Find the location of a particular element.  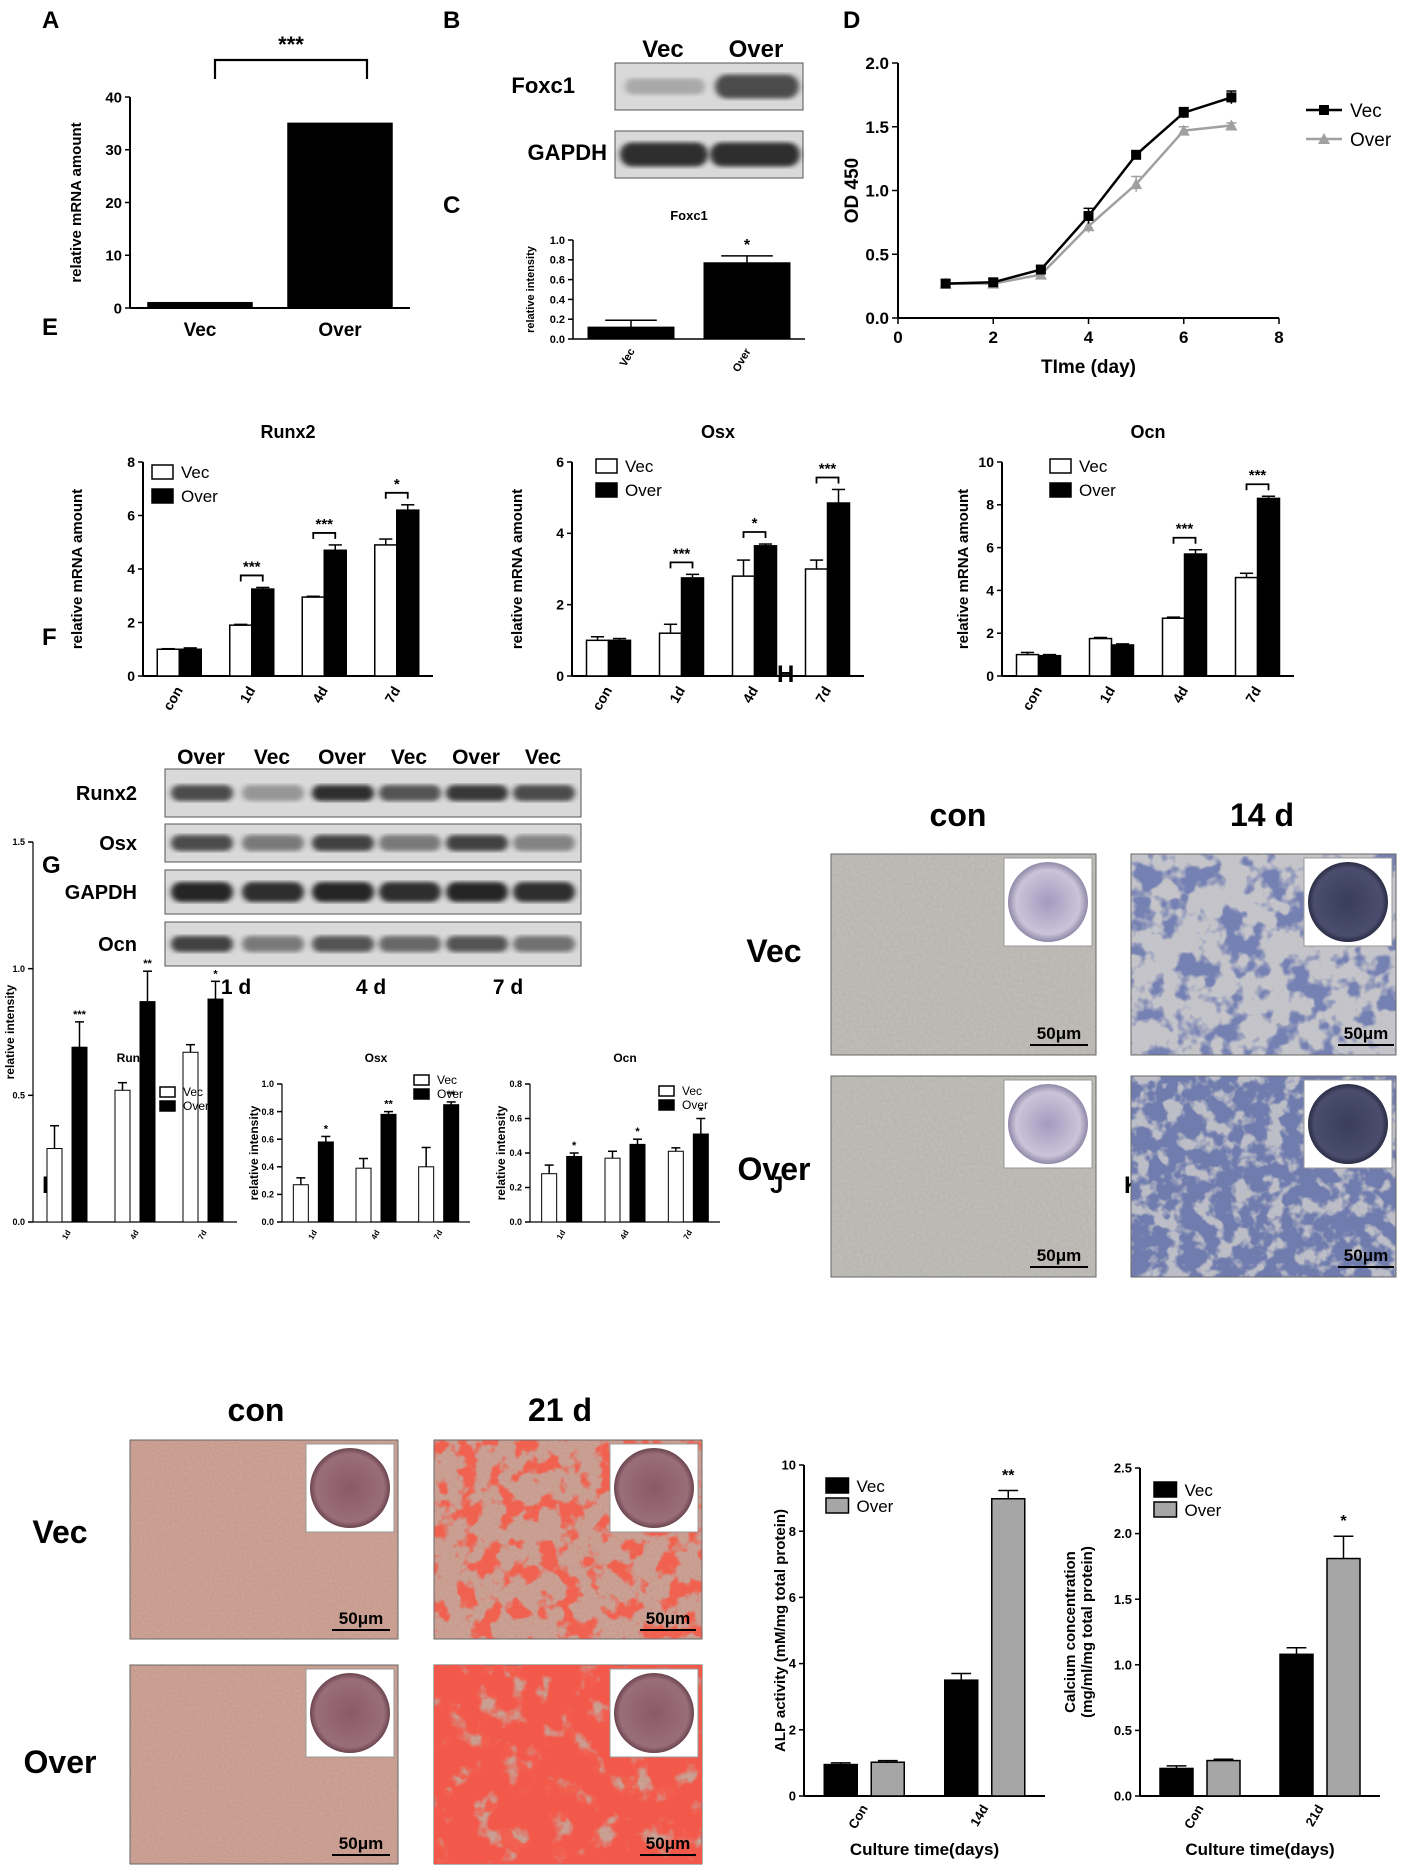

y-tick-label: 0.0 is located at coordinates (1123, 1796).